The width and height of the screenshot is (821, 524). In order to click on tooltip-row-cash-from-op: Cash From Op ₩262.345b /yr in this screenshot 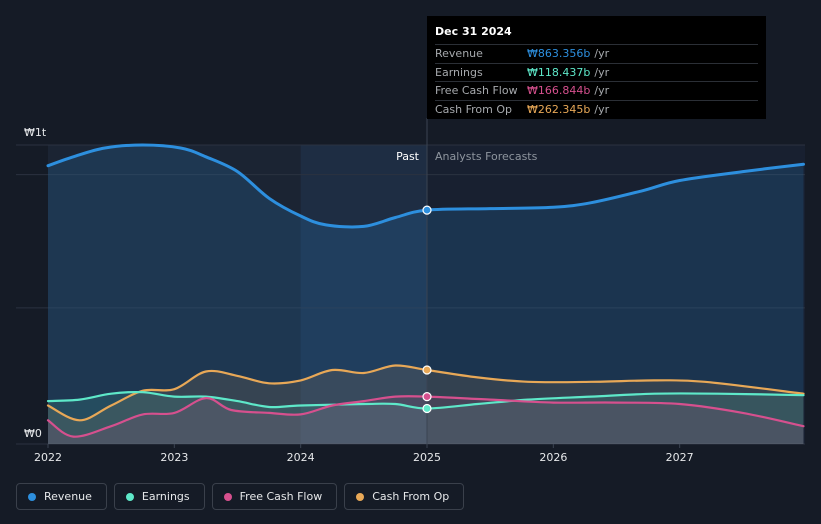, I will do `click(596, 109)`.